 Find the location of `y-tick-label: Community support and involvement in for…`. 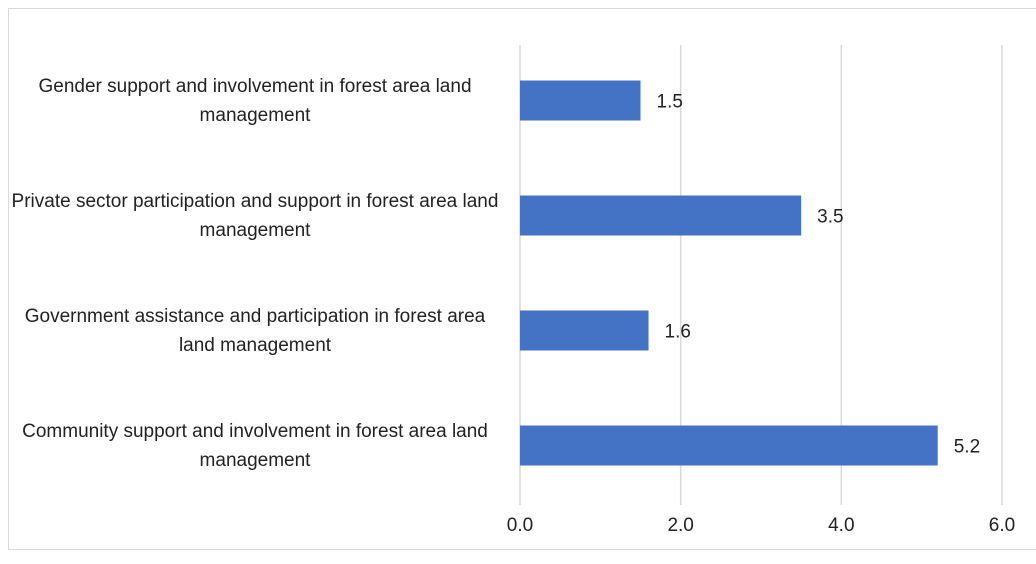

y-tick-label: Community support and involvement in for… is located at coordinates (255, 445).